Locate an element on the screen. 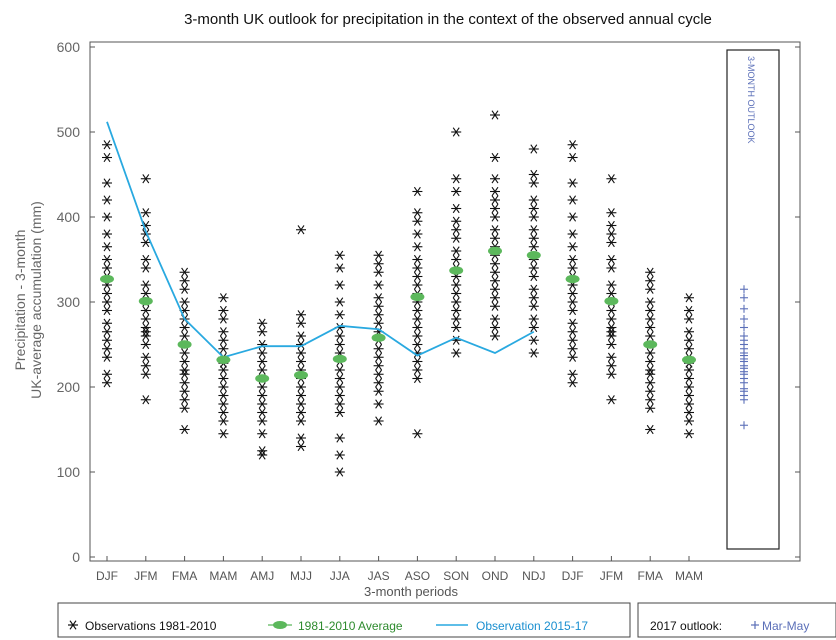 Image resolution: width=836 pixels, height=640 pixels. outlook-legend-box is located at coordinates (736, 620).